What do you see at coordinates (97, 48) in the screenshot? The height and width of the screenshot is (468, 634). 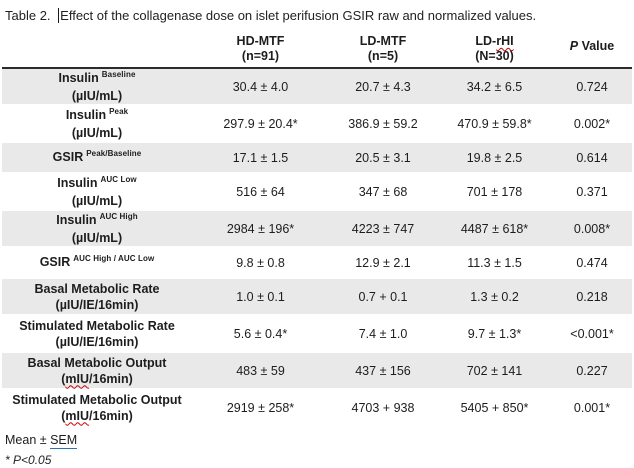 I see `header-row-labels` at bounding box center [97, 48].